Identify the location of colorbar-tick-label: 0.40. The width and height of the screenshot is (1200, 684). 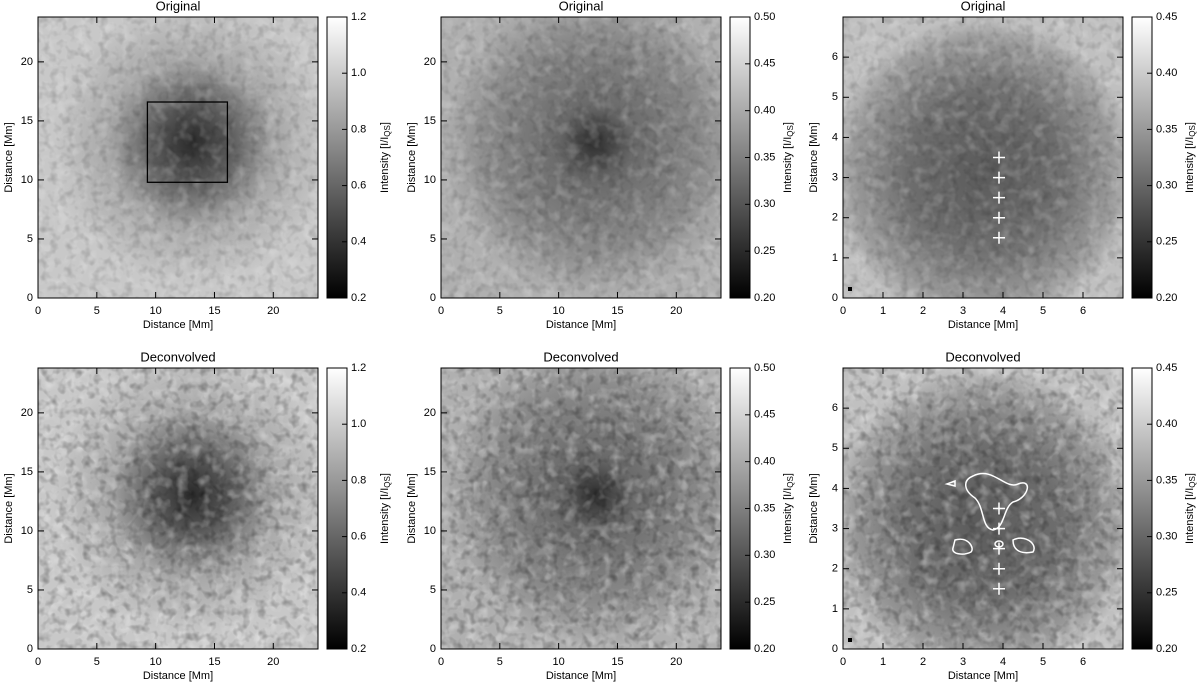
(1166, 73).